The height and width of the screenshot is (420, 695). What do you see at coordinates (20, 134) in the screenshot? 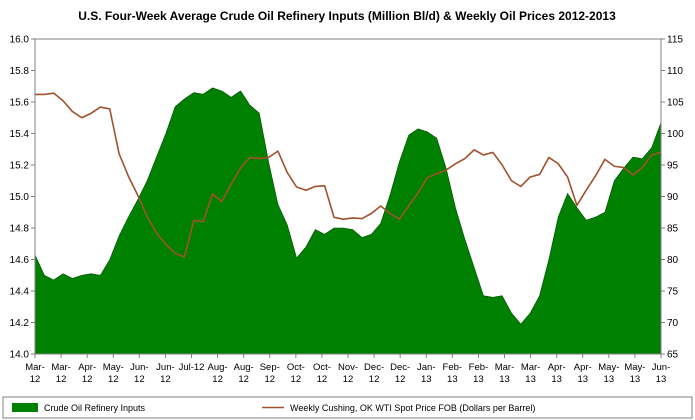
I see `left-axis-tick-label: 15.4` at bounding box center [20, 134].